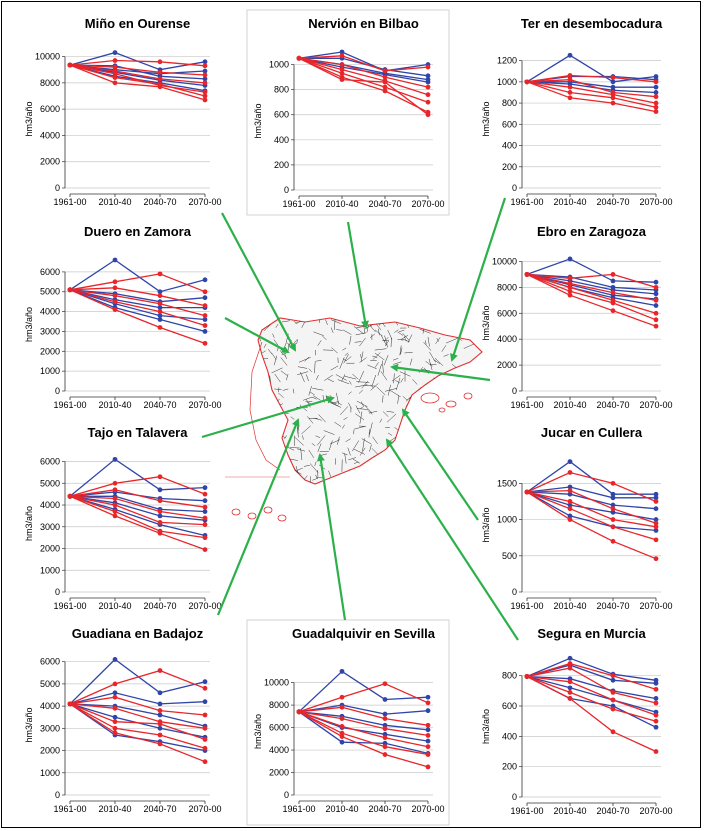  I want to click on balearic-island, so click(451, 404).